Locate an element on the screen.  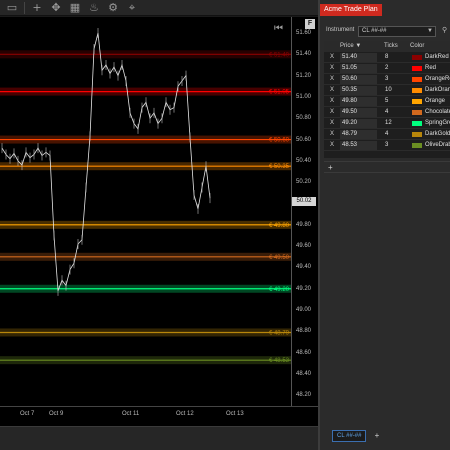
add-tab-button: + is located at coordinates (377, 435).